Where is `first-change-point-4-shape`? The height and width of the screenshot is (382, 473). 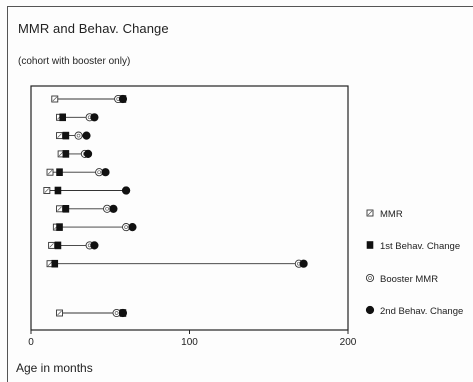
first-change-point-4-shape is located at coordinates (66, 154).